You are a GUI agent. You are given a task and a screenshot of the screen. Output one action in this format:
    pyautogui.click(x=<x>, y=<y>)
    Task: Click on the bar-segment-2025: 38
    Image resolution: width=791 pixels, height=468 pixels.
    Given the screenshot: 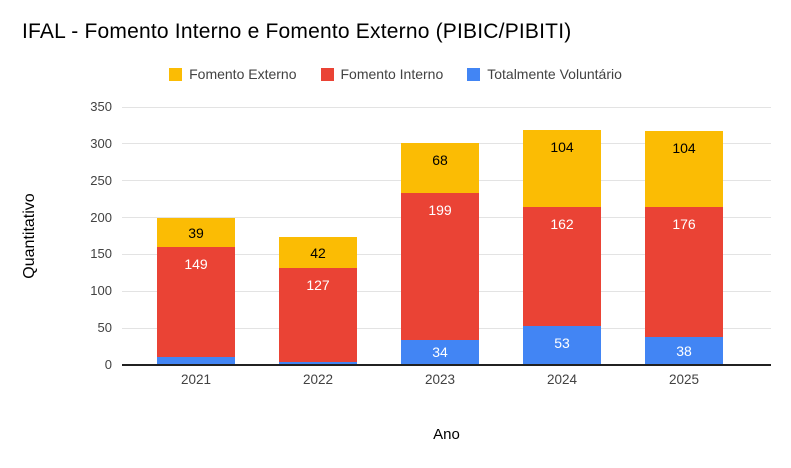 What is the action you would take?
    pyautogui.click(x=684, y=350)
    